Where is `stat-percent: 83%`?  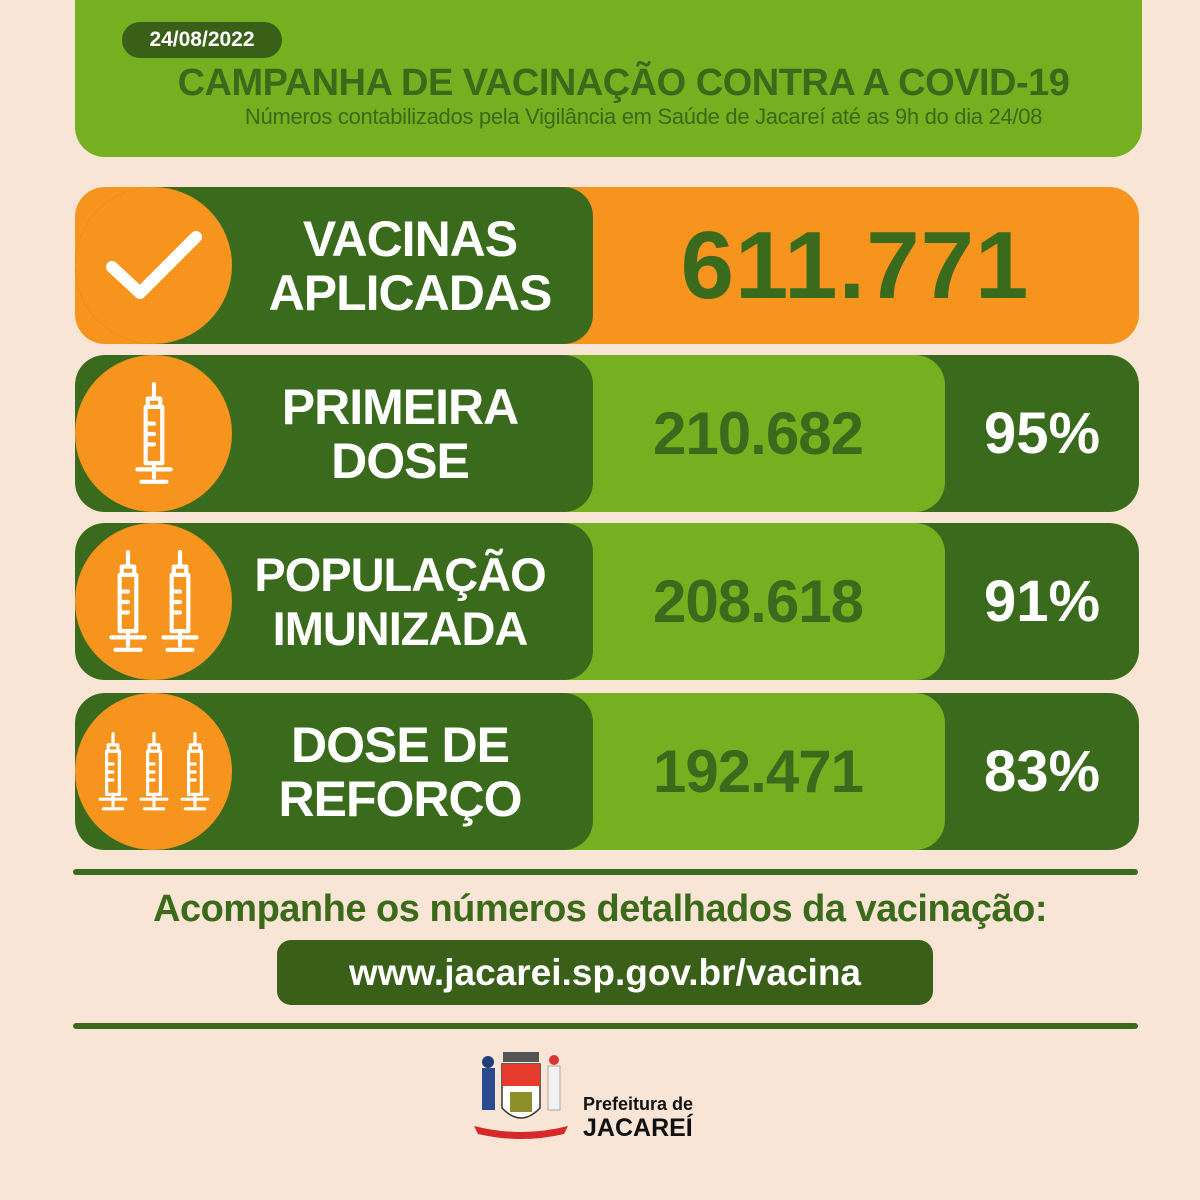 stat-percent: 83% is located at coordinates (1042, 771).